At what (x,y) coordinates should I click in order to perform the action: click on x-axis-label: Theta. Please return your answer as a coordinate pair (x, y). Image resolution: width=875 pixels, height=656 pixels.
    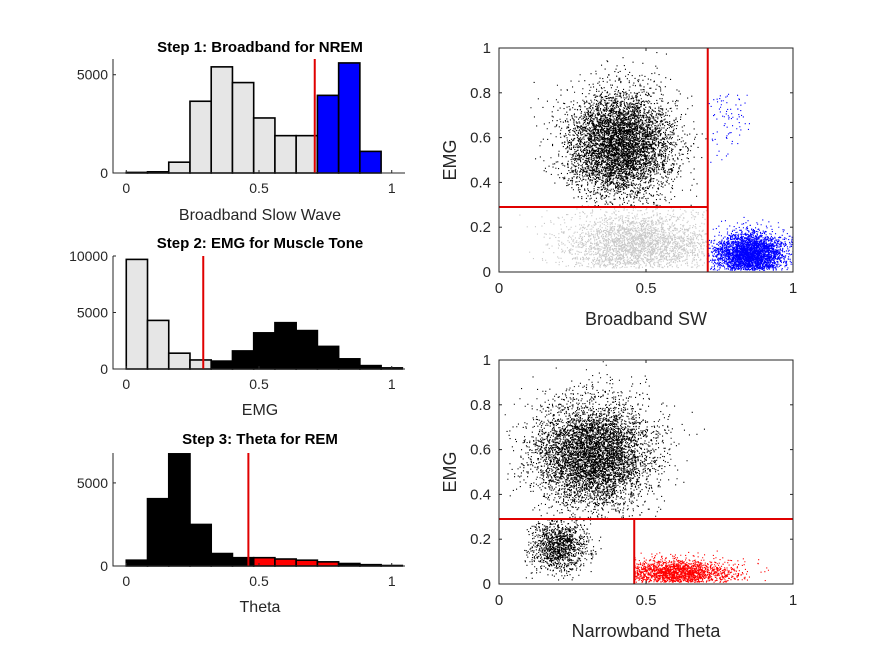
    Looking at the image, I should click on (260, 607).